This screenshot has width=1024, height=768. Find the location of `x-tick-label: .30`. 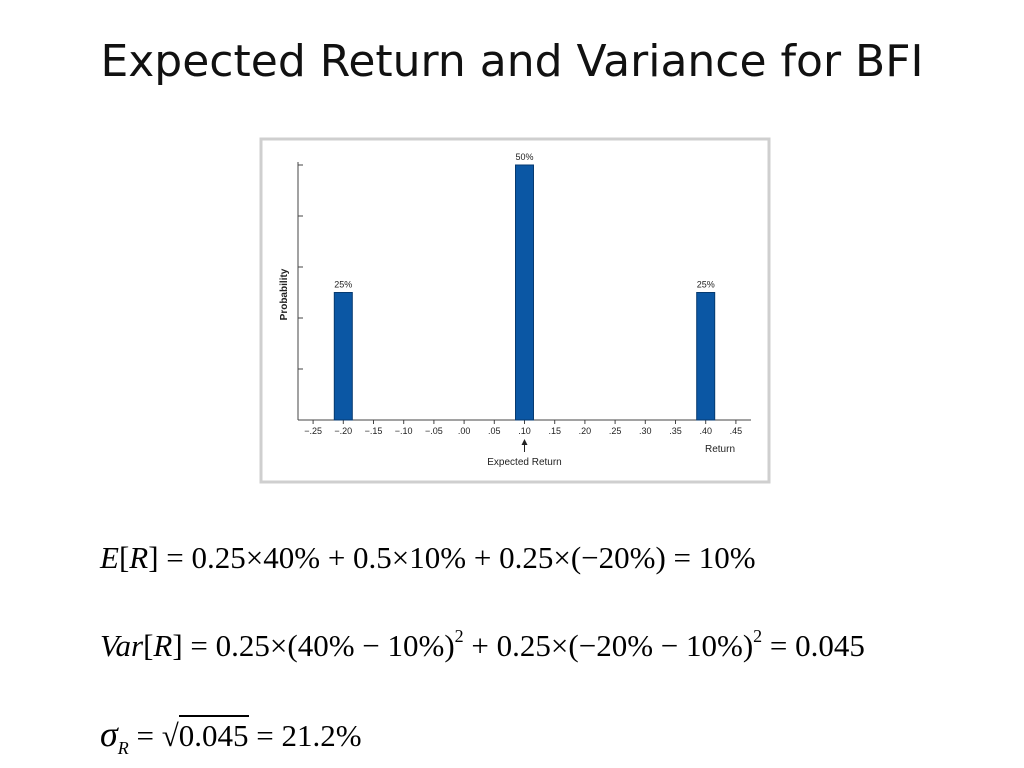

x-tick-label: .30 is located at coordinates (645, 431).